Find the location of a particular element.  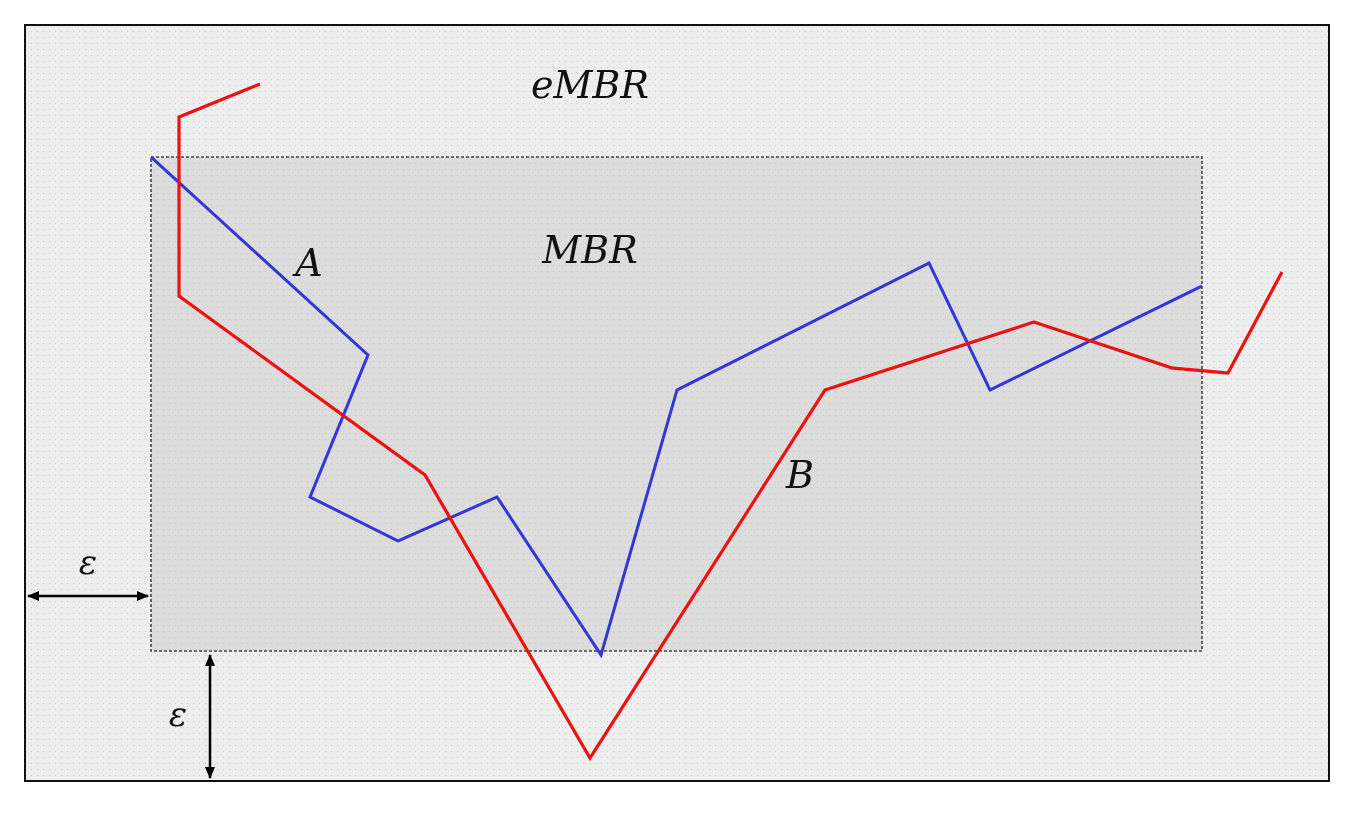

series-b-label: B is located at coordinates (799, 475).